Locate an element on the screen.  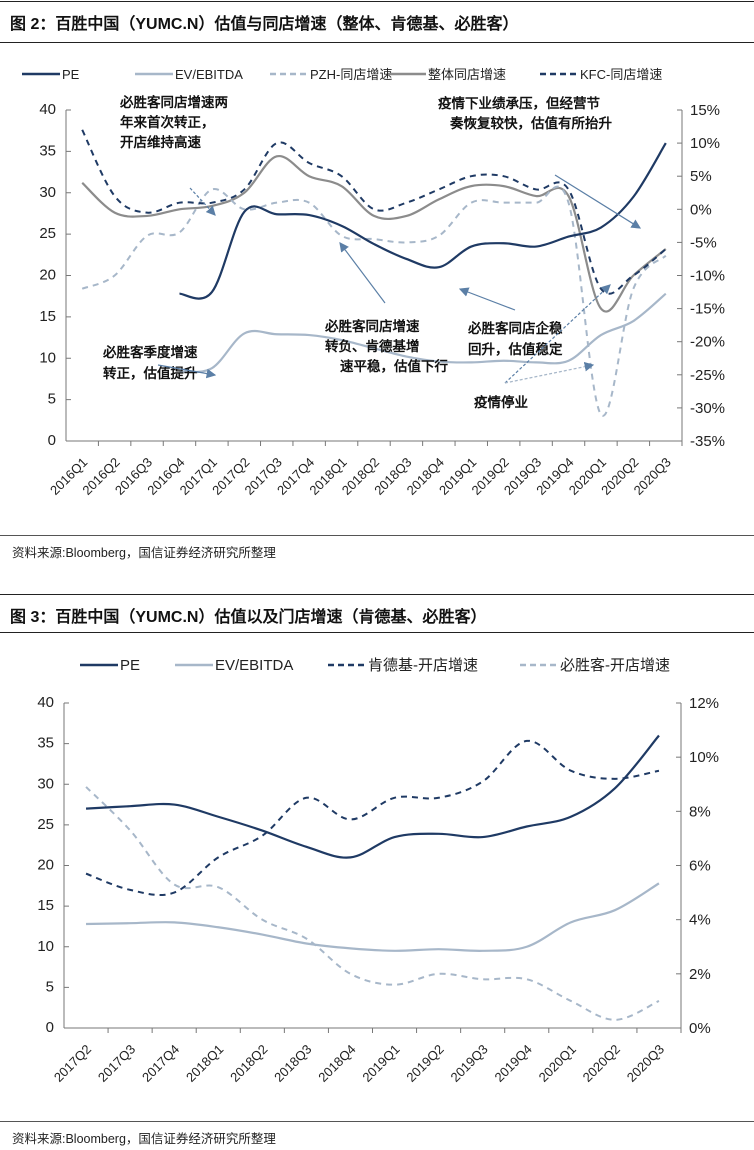
legend-label: 肯德基-开店增速 is located at coordinates (423, 665).